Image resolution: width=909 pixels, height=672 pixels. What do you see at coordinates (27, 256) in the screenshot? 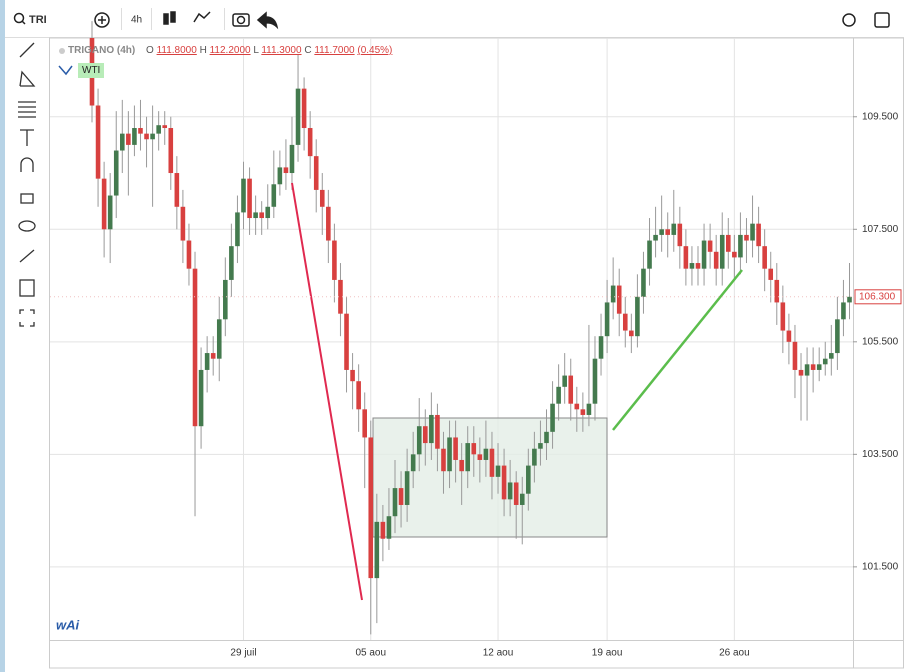
I see `tool-link` at bounding box center [27, 256].